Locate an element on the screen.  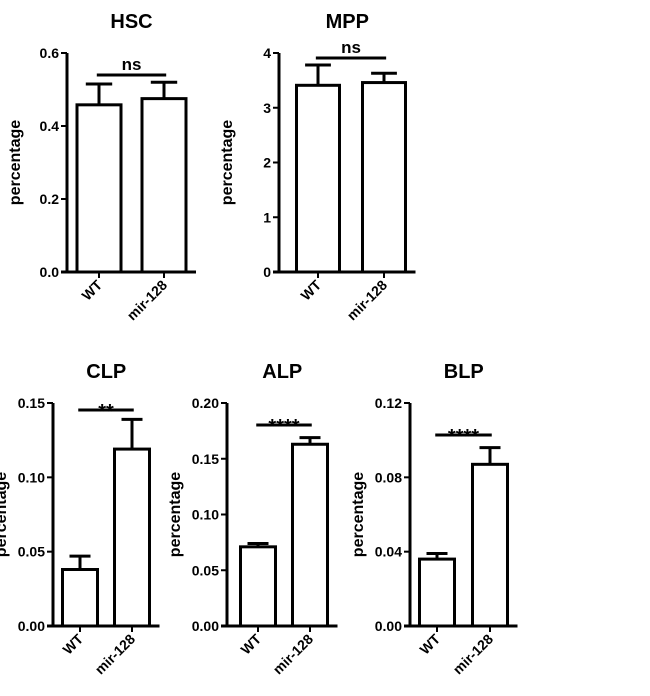
panel-clp: CLP percentage 0.00 0.05 0.10 0.15 WT mir-128 ** is located at coordinates (80, 519).